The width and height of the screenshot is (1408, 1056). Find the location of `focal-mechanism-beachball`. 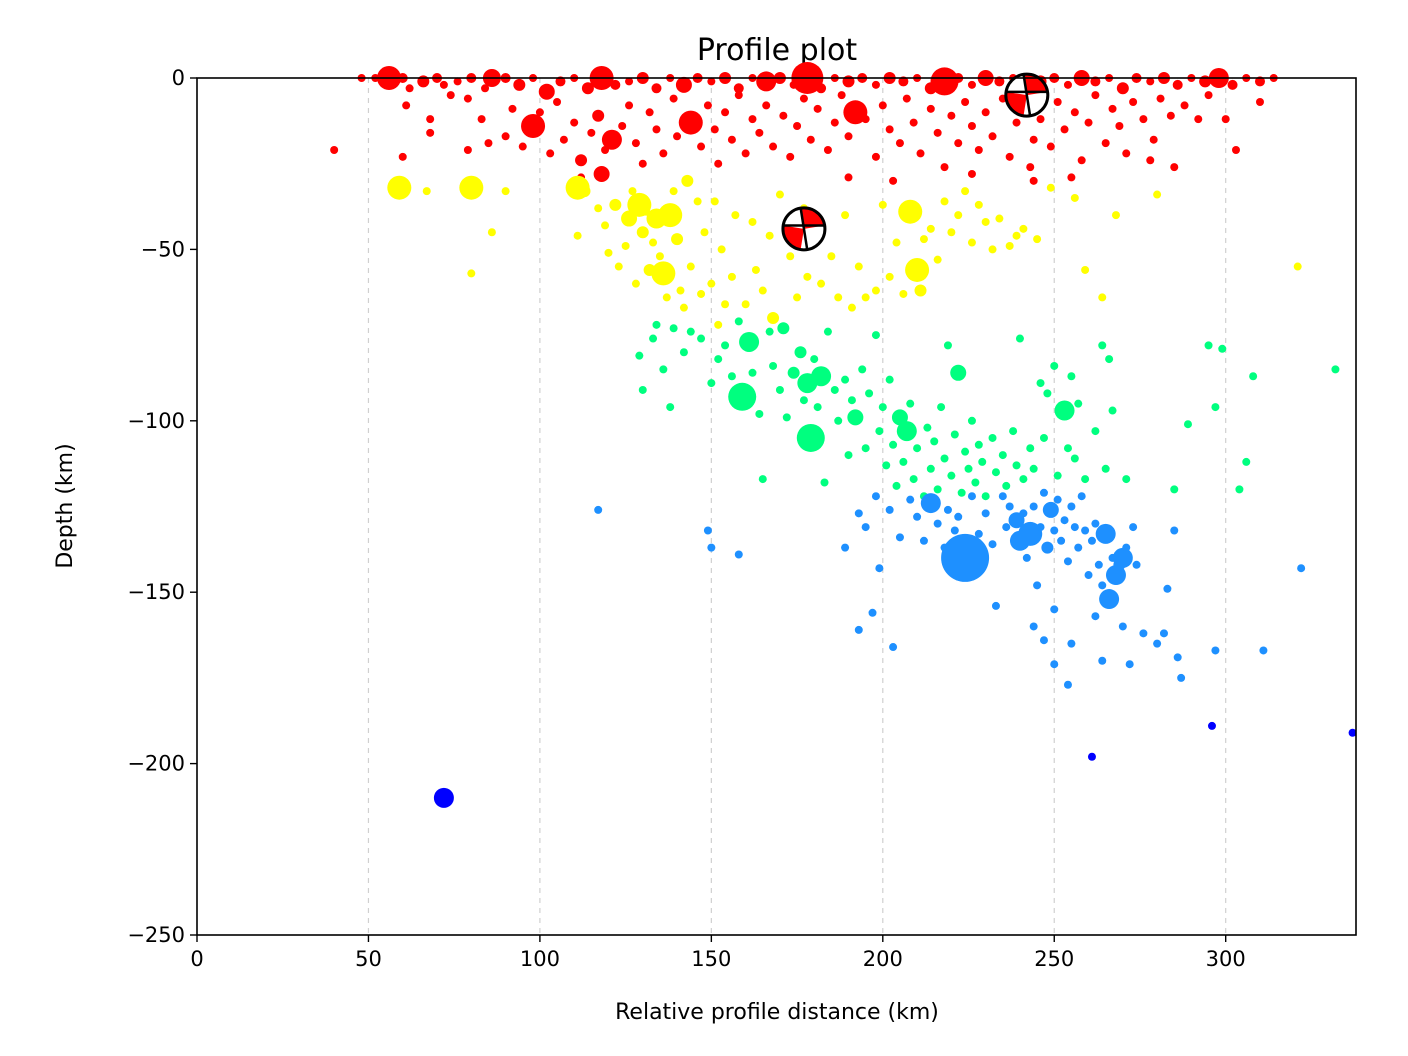

focal-mechanism-beachball is located at coordinates (1027, 95).